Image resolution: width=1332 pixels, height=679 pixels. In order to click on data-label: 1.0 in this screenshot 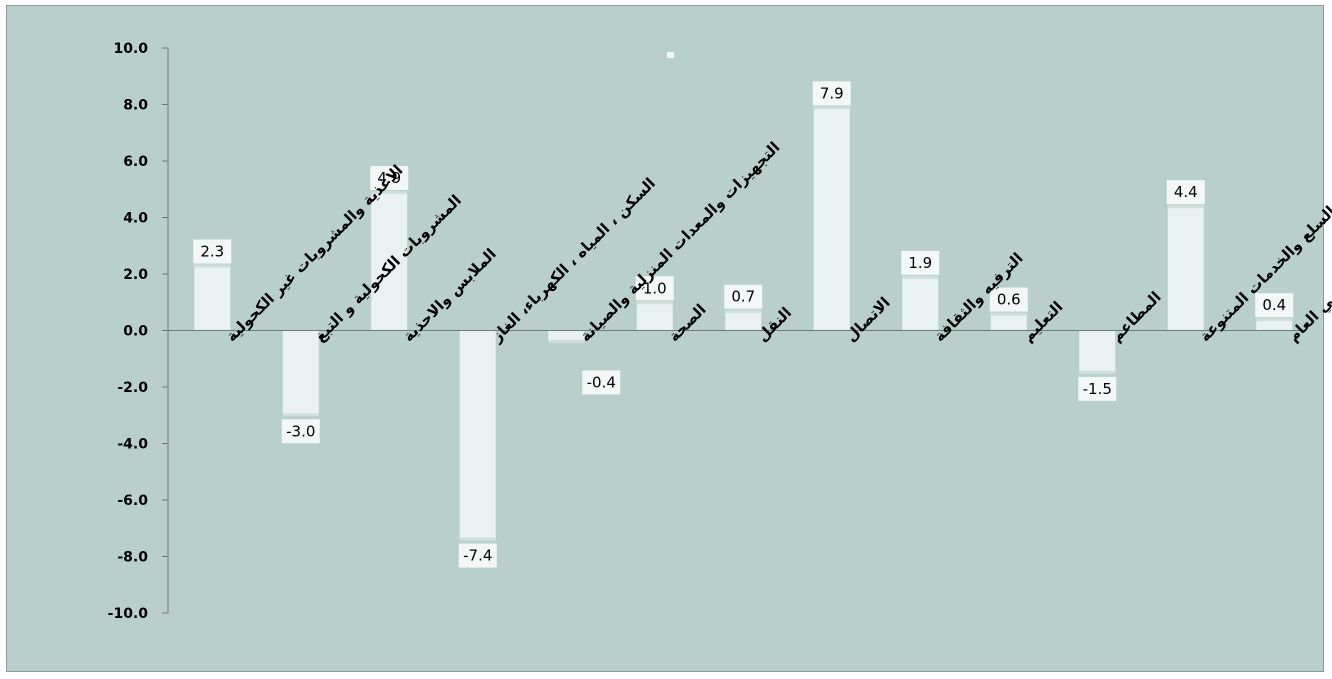, I will do `click(655, 288)`.